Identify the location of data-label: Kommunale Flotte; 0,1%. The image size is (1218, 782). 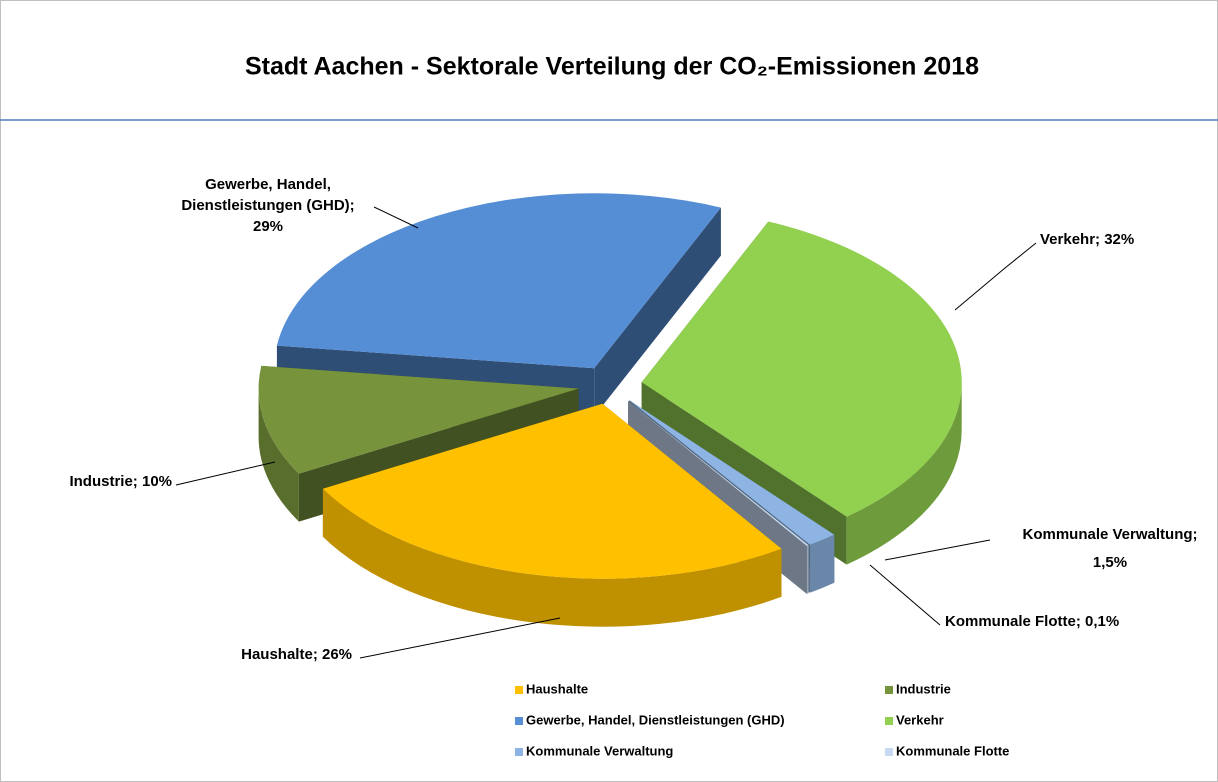
(1032, 621).